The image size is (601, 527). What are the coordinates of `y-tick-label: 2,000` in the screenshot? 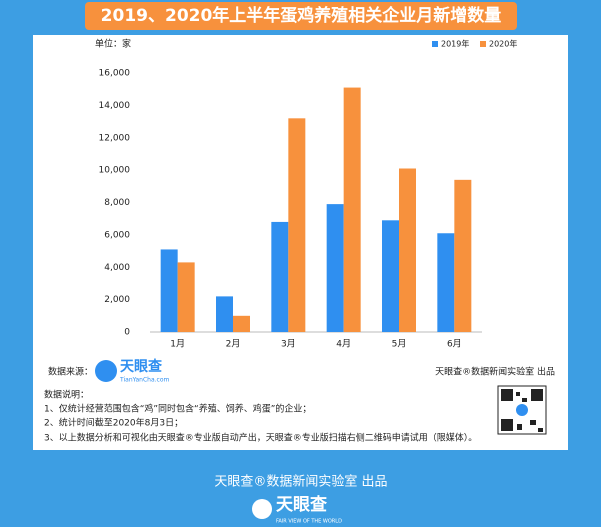 It's located at (117, 300).